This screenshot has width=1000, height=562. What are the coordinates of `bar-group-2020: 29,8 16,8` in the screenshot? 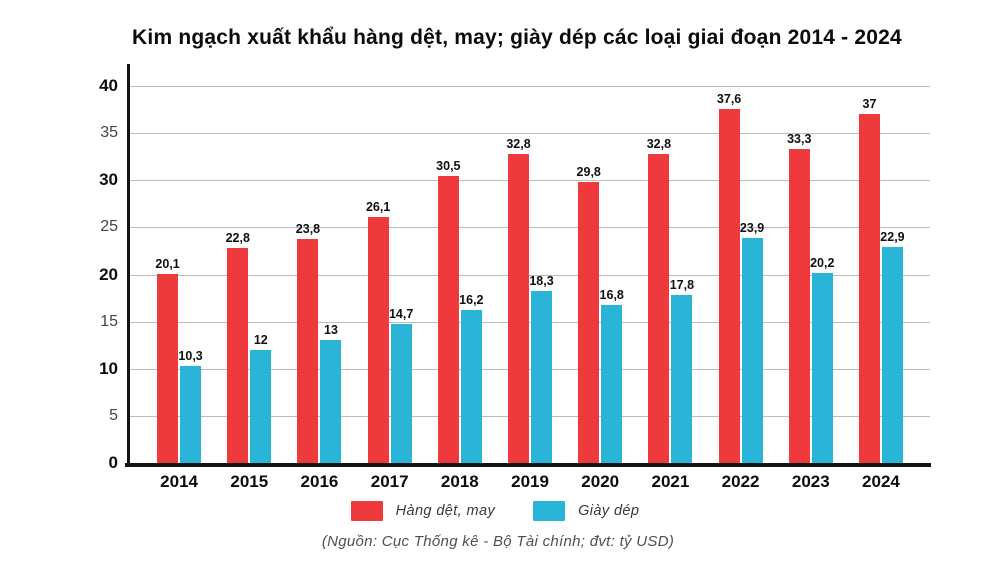 It's located at (600, 274).